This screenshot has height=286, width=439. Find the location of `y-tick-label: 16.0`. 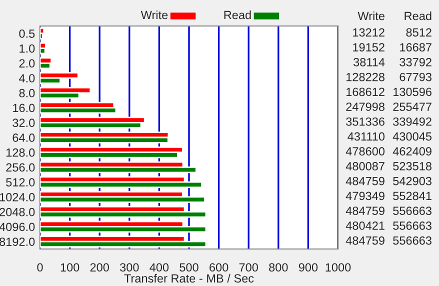

y-tick-label: 16.0 is located at coordinates (24, 108).